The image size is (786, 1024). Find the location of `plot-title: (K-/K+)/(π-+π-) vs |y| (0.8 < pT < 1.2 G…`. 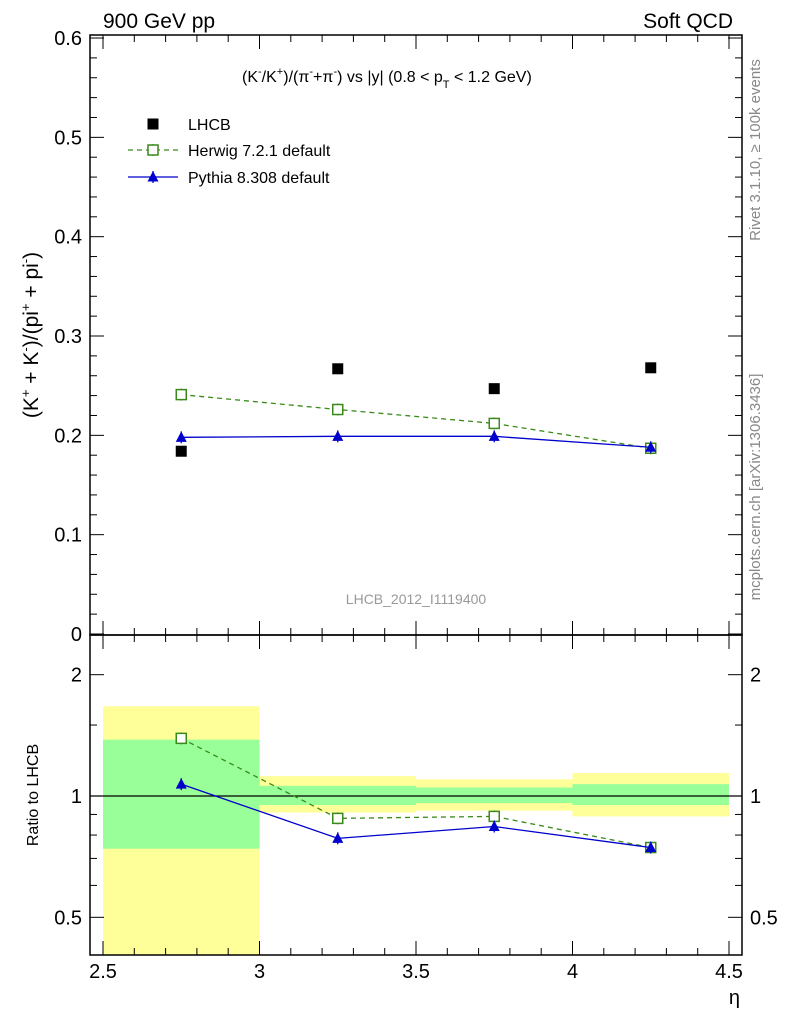

plot-title: (K-/K+)/(π-+π-) vs |y| (0.8 < pT < 1.2 G… is located at coordinates (387, 78).